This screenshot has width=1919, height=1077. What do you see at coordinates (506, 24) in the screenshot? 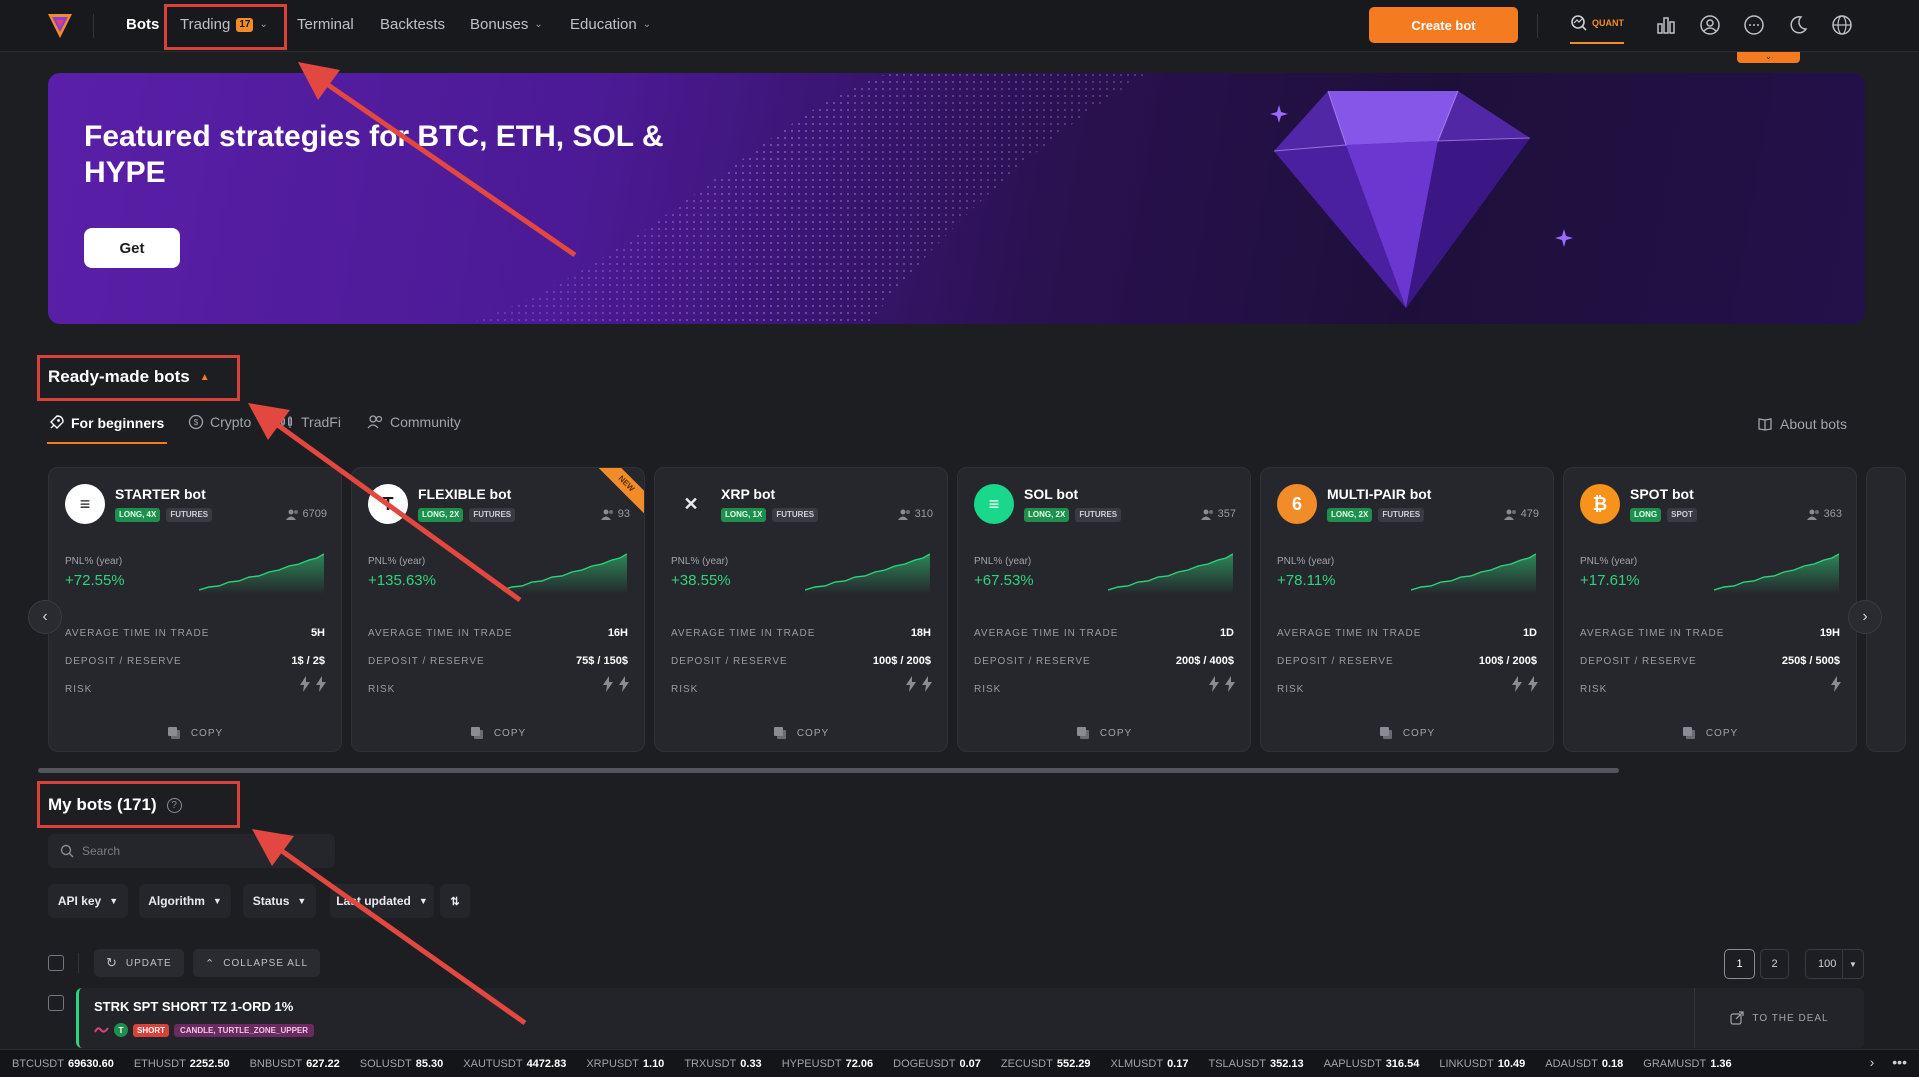
I see `nav-bonuses: Bonuses ⌄` at bounding box center [506, 24].